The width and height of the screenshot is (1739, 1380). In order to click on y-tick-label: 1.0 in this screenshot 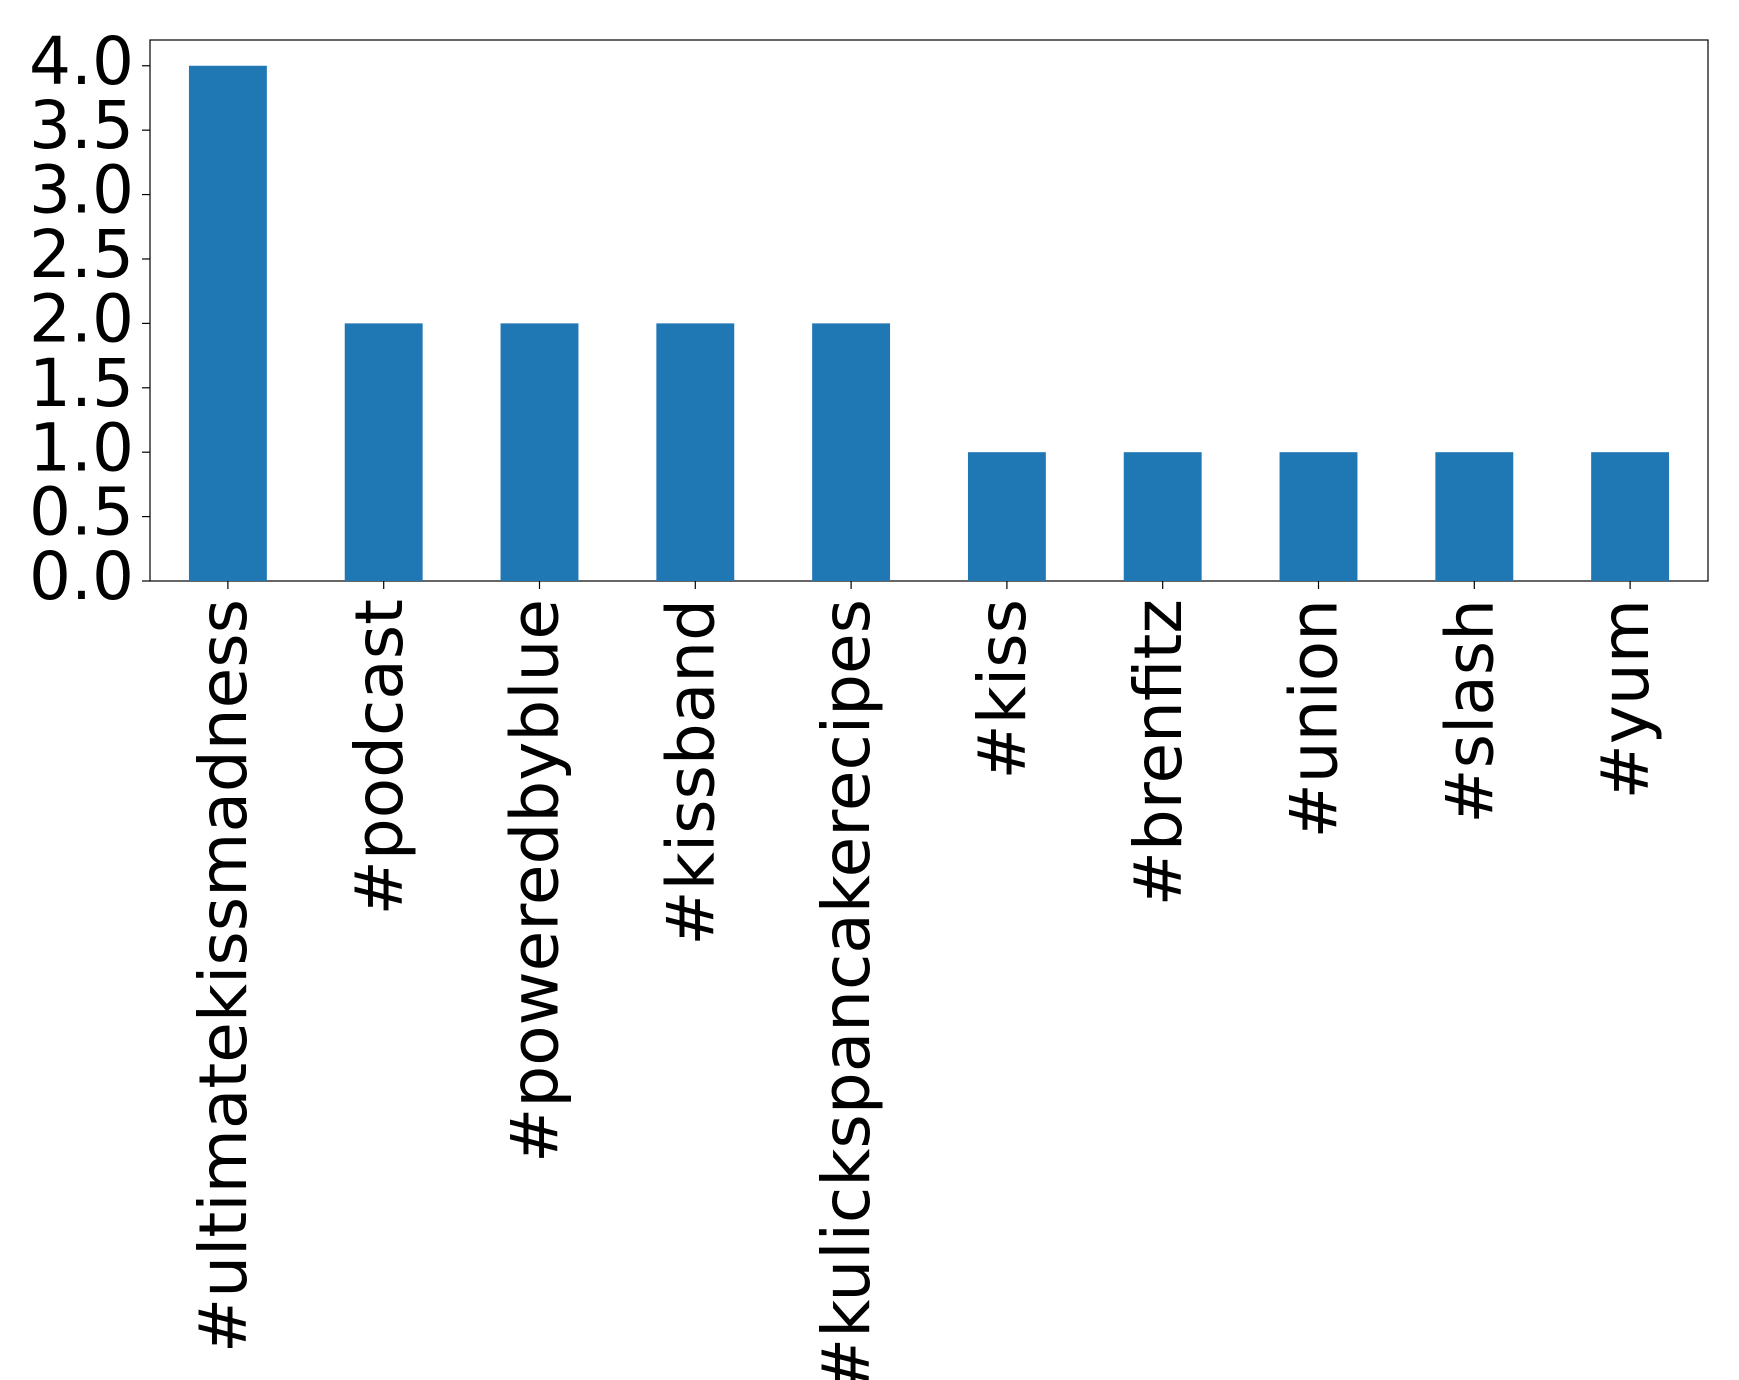, I will do `click(81, 447)`.